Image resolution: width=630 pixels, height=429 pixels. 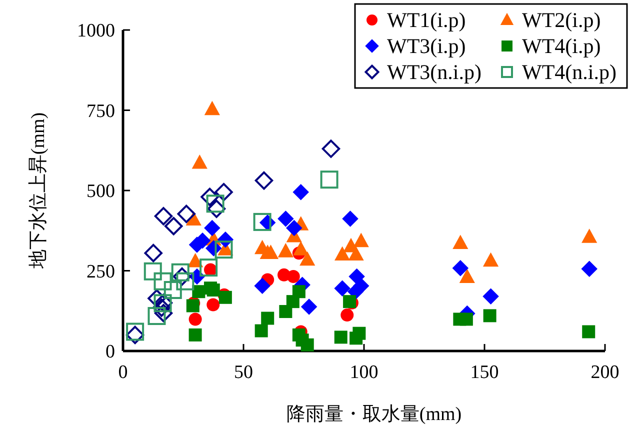 What do you see at coordinates (484, 372) in the screenshot?
I see `x-tick-label: 150` at bounding box center [484, 372].